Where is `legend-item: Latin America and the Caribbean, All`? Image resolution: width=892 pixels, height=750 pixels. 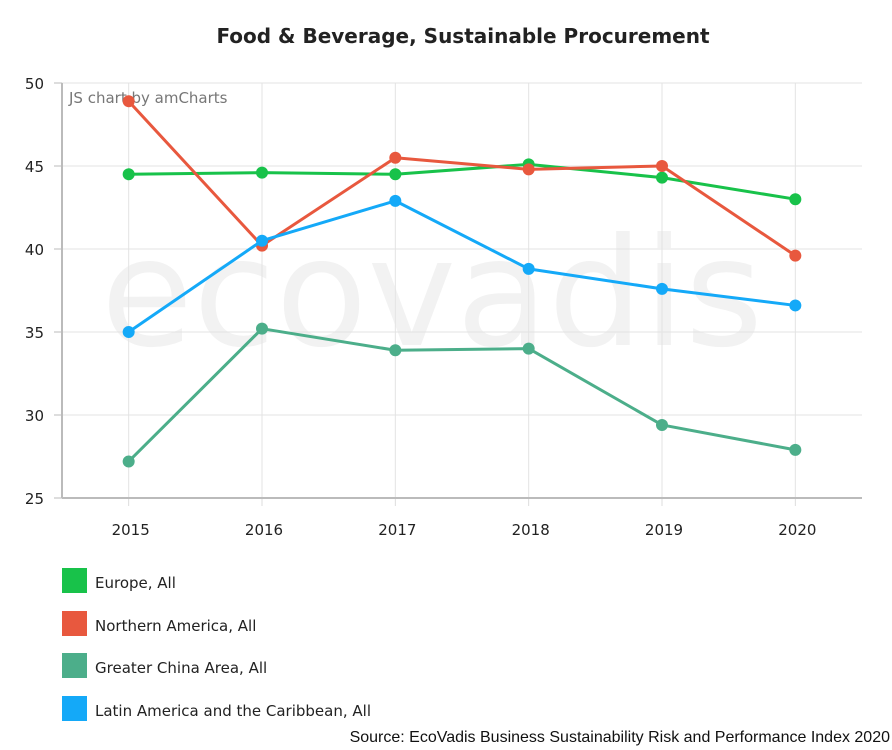 legend-item: Latin America and the Caribbean, All is located at coordinates (312, 707).